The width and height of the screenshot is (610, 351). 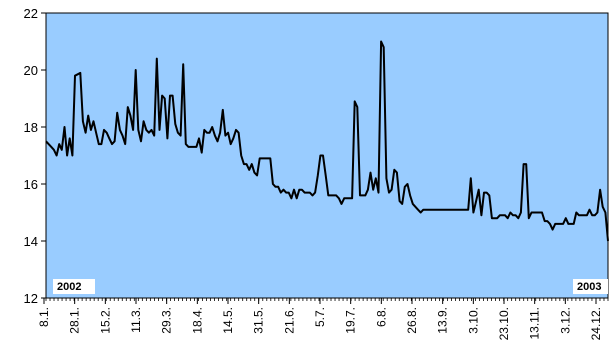 I want to click on y-axis: 12 14 16 18 20 22, so click(x=35, y=156).